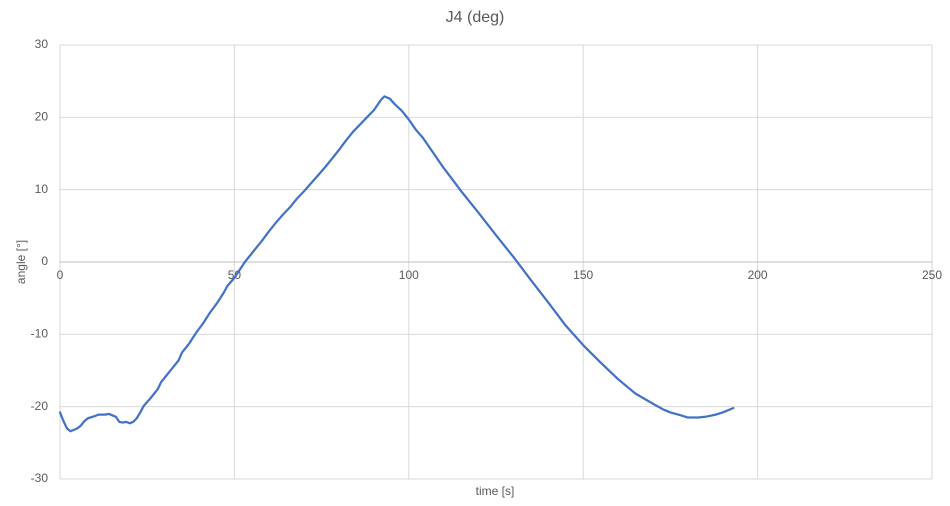 The width and height of the screenshot is (950, 506). I want to click on x-axis-label: time [s], so click(495, 491).